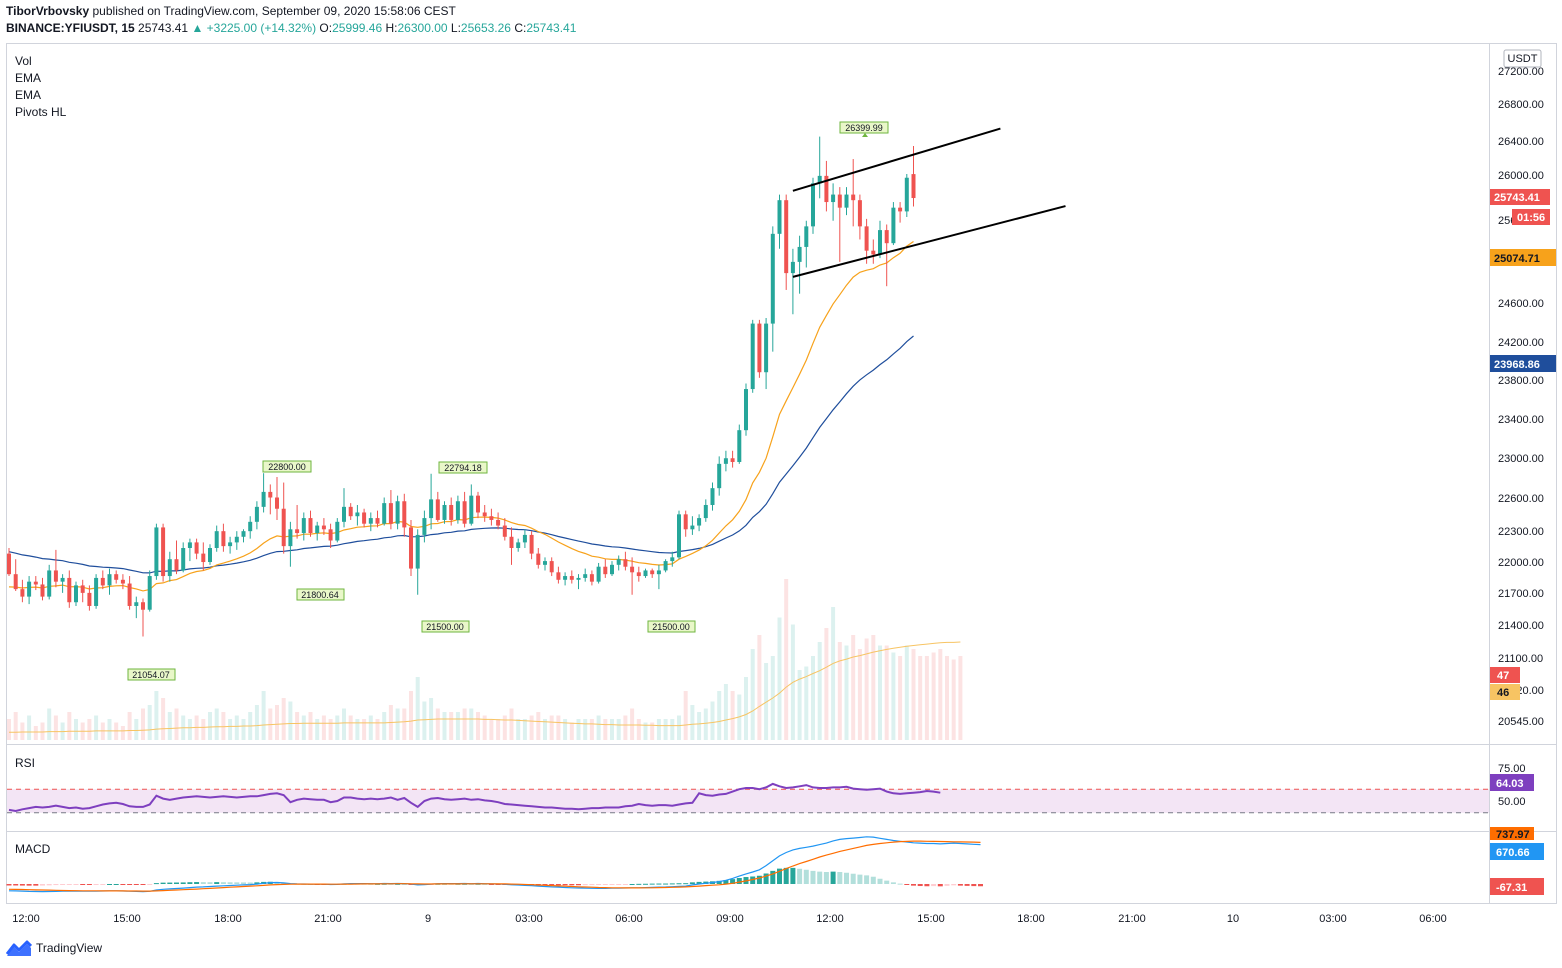 Image resolution: width=1562 pixels, height=968 pixels. What do you see at coordinates (48, 11) in the screenshot?
I see `author-name: TiborVrbovsky` at bounding box center [48, 11].